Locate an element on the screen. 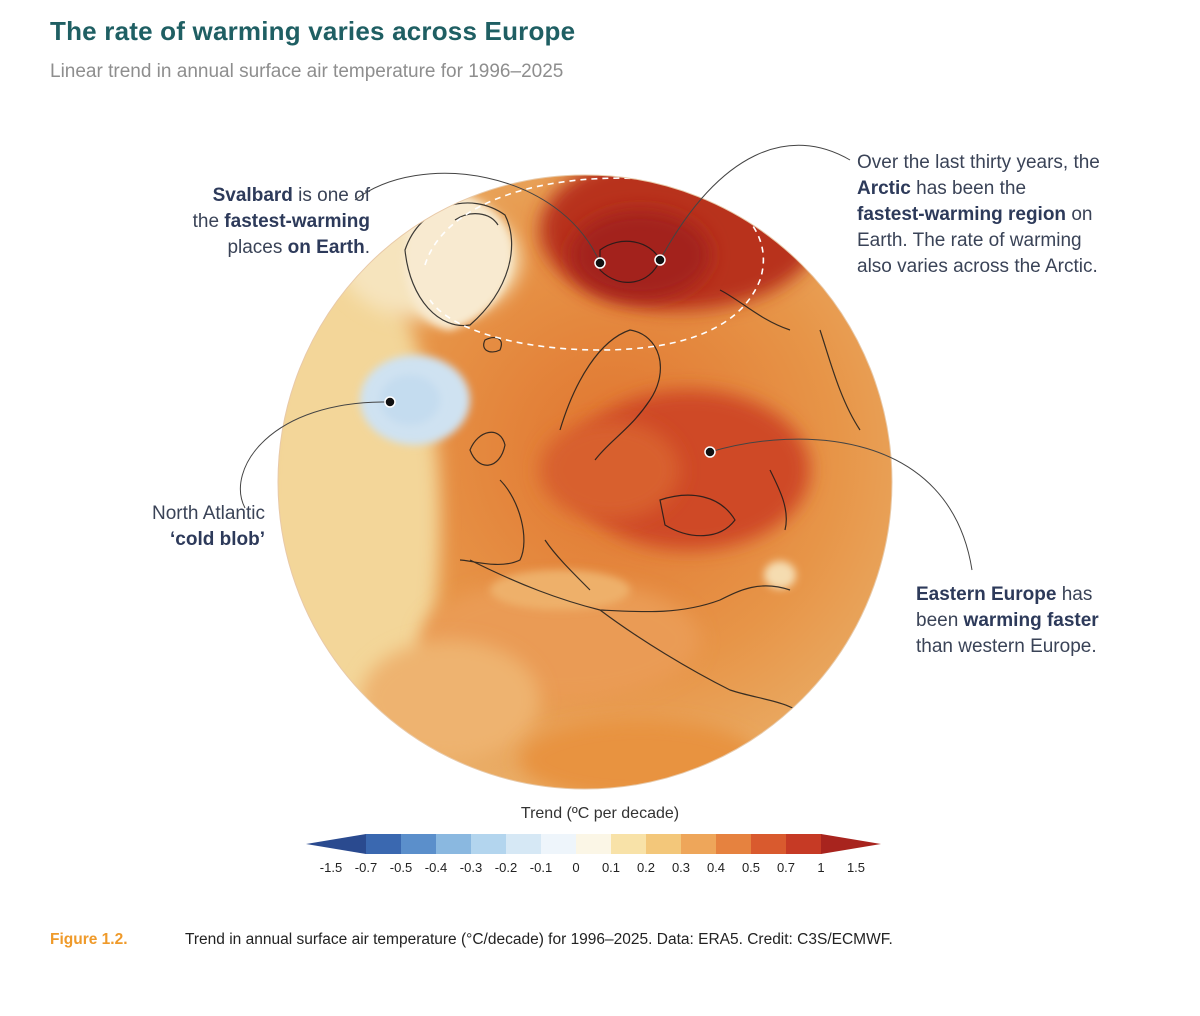  legend-tick-label: -0.7 is located at coordinates (366, 867).